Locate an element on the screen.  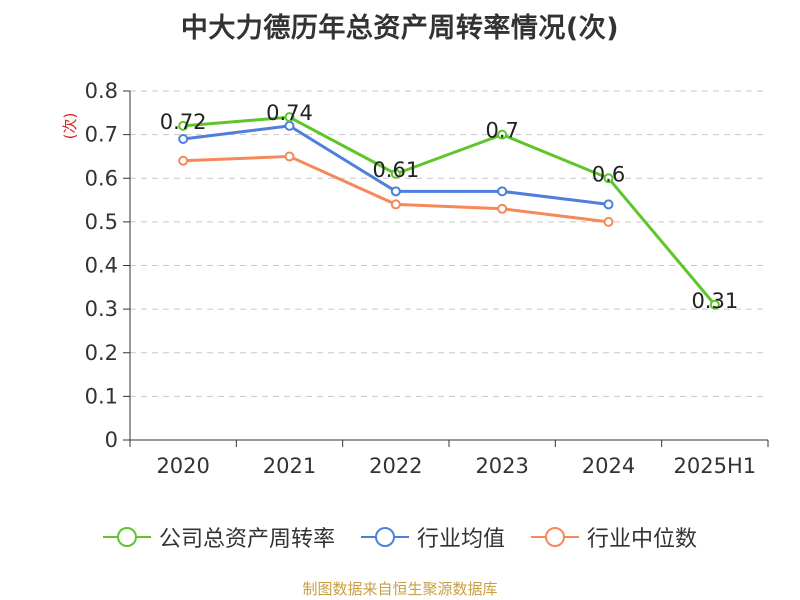
x-tick-label: 2021 is located at coordinates (289, 466).